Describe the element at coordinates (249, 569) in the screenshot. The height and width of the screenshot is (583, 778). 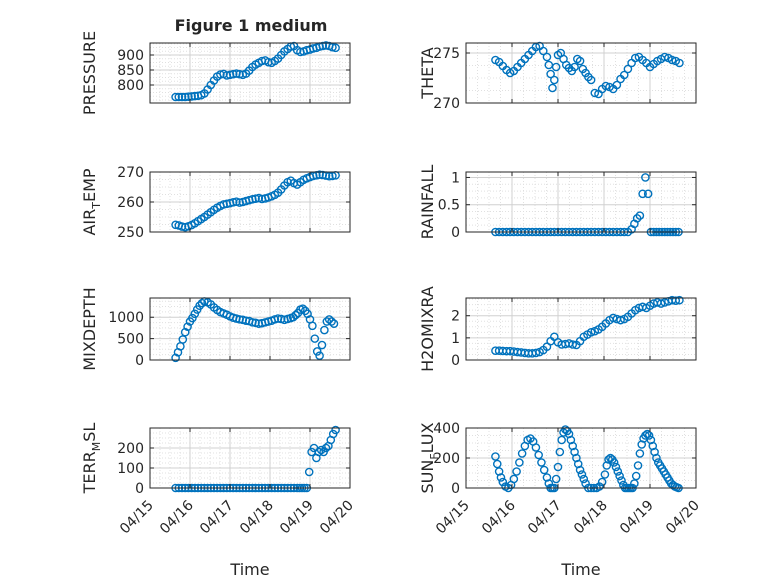
I see `x-axis-label: Time` at that location.